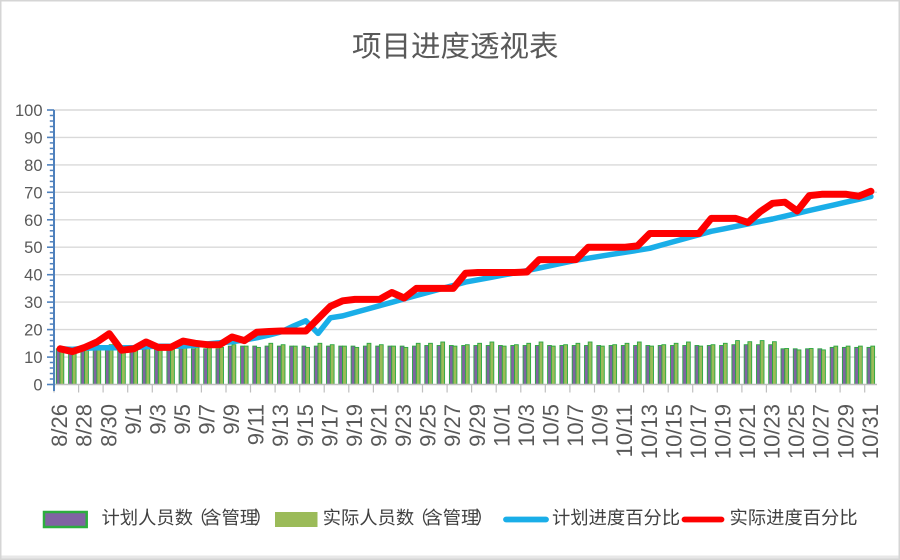 This screenshot has width=900, height=560. Describe the element at coordinates (33, 303) in the screenshot. I see `svg-text: 30` at that location.